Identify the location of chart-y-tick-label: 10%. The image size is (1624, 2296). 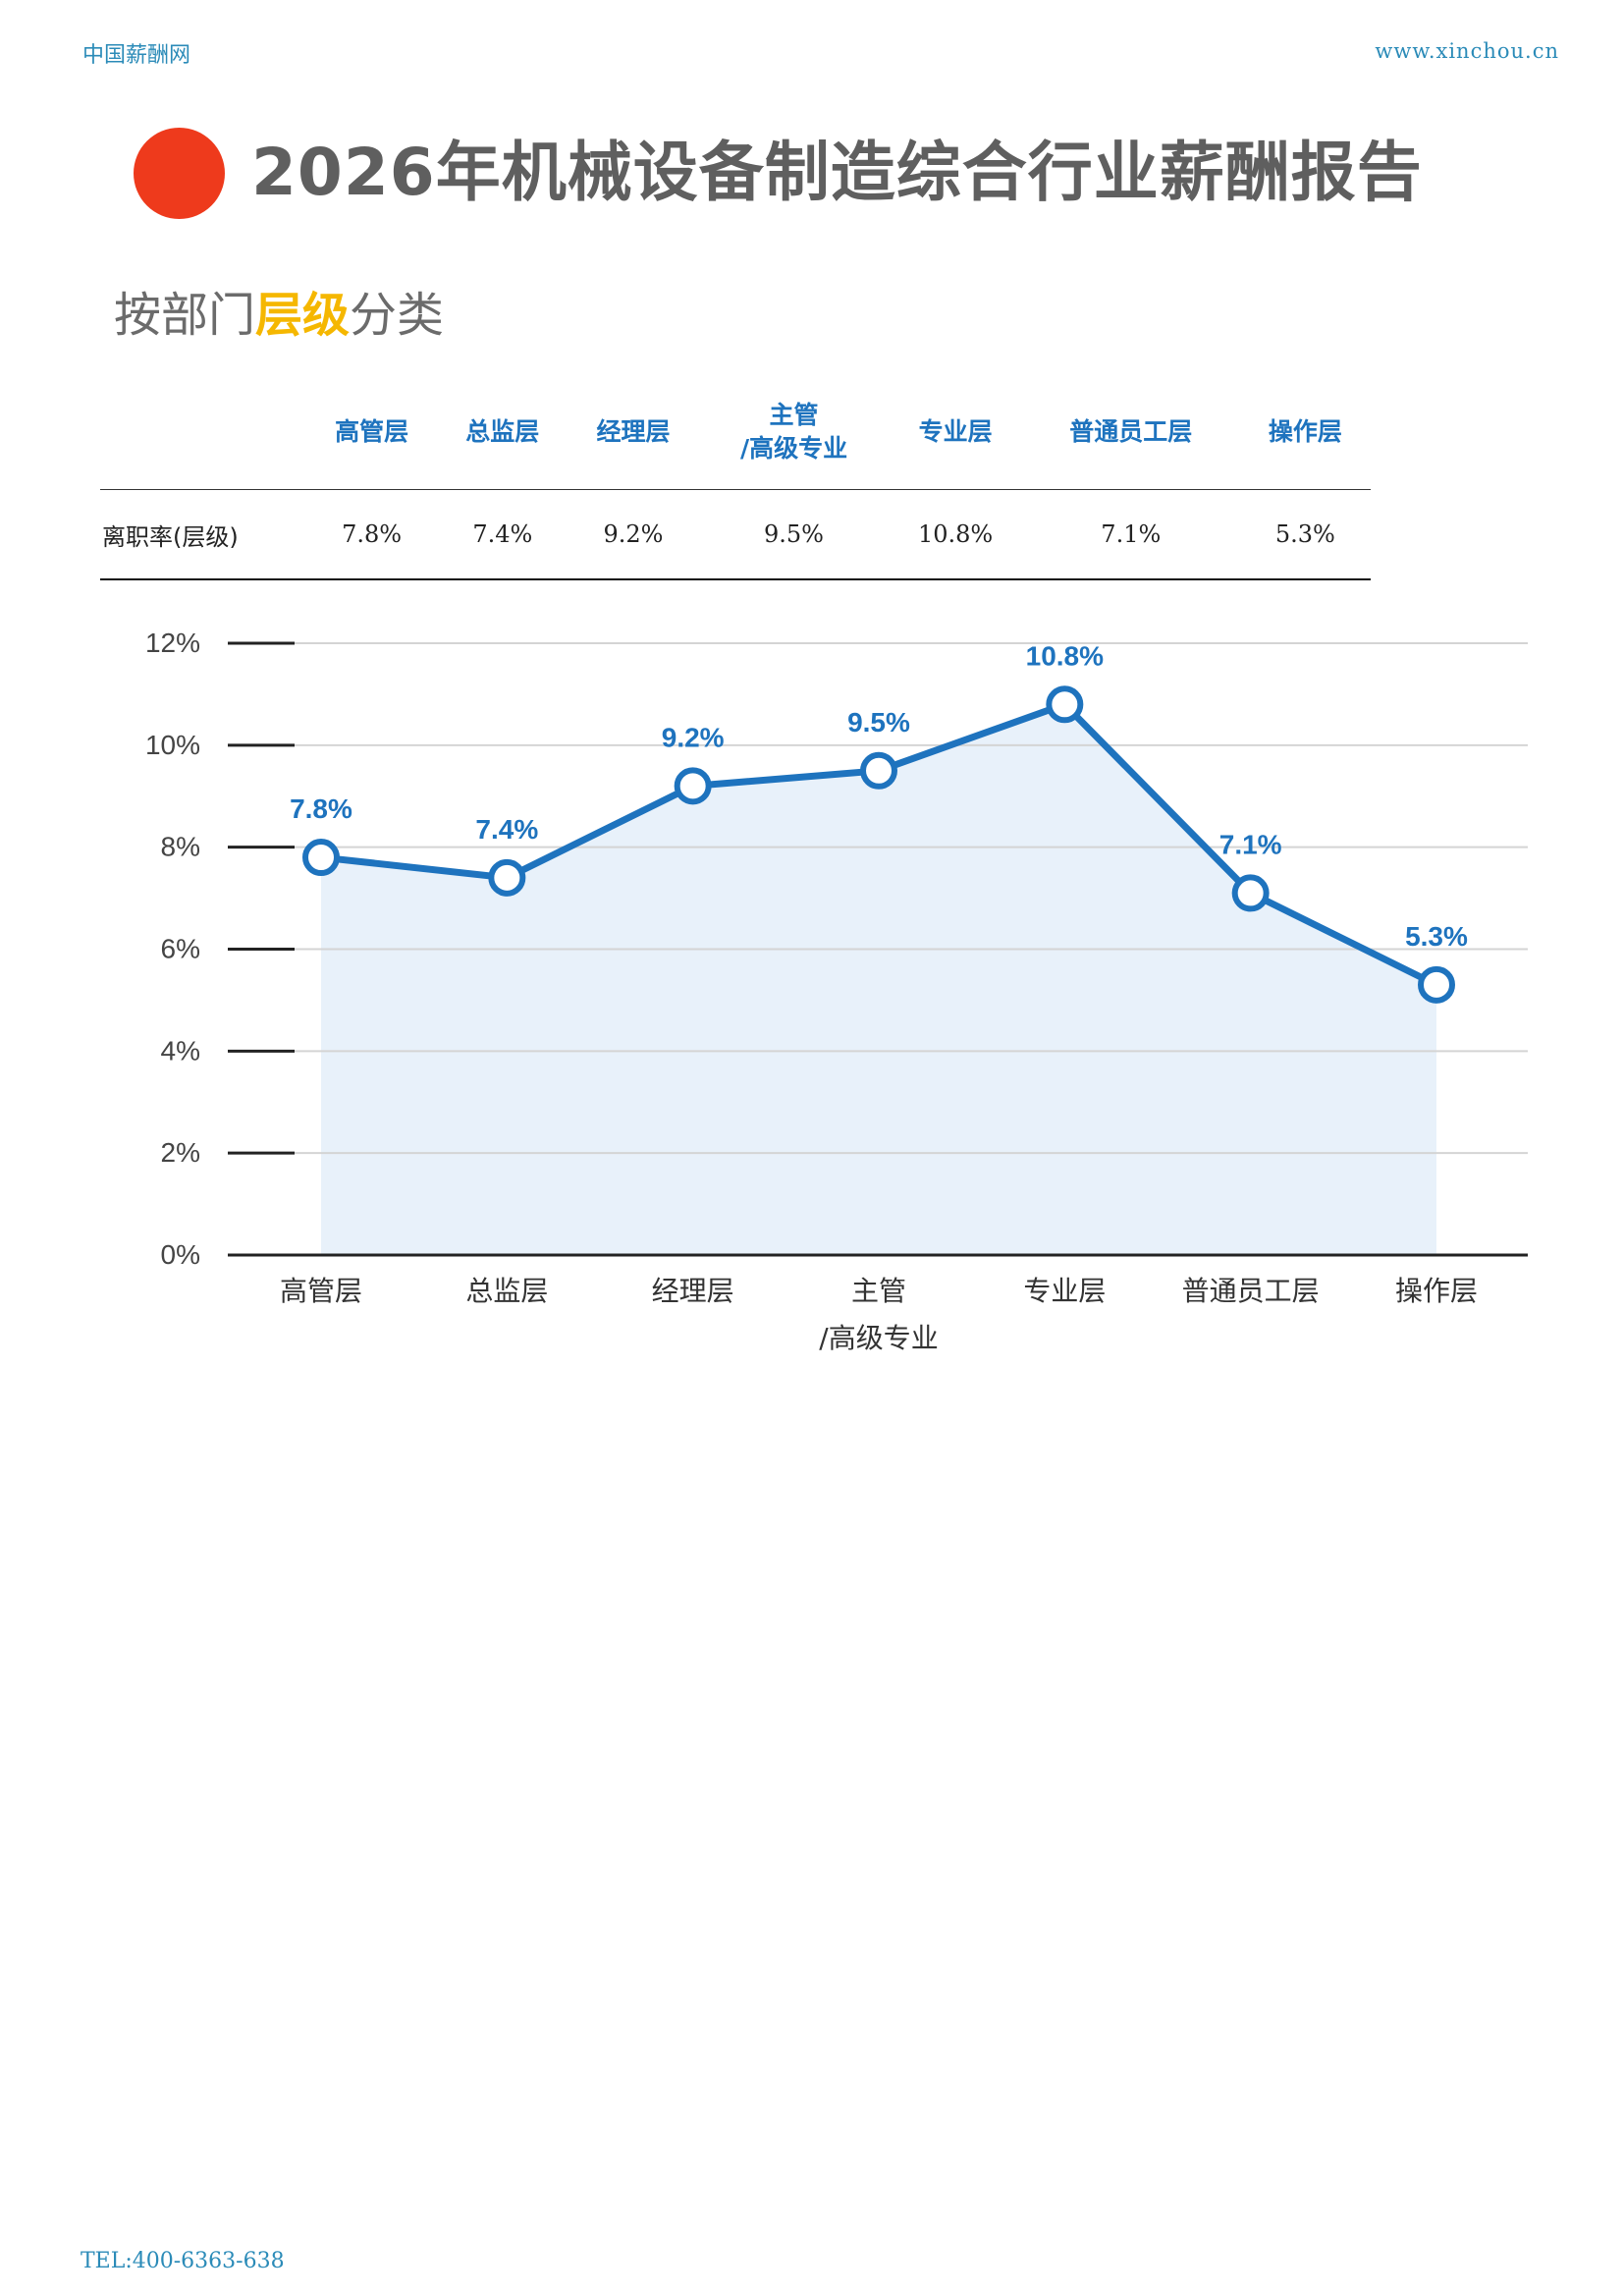
(172, 745).